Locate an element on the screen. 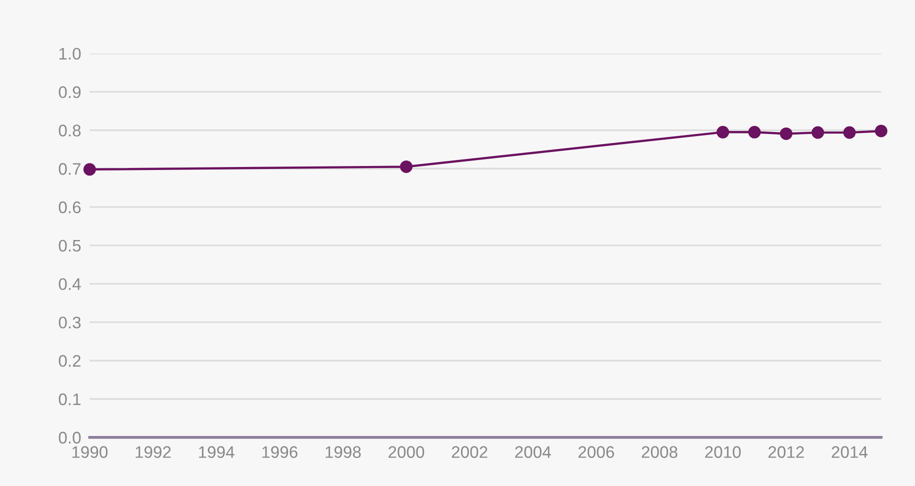 This screenshot has height=486, width=915. y-tick-label: 1.0 is located at coordinates (70, 54).